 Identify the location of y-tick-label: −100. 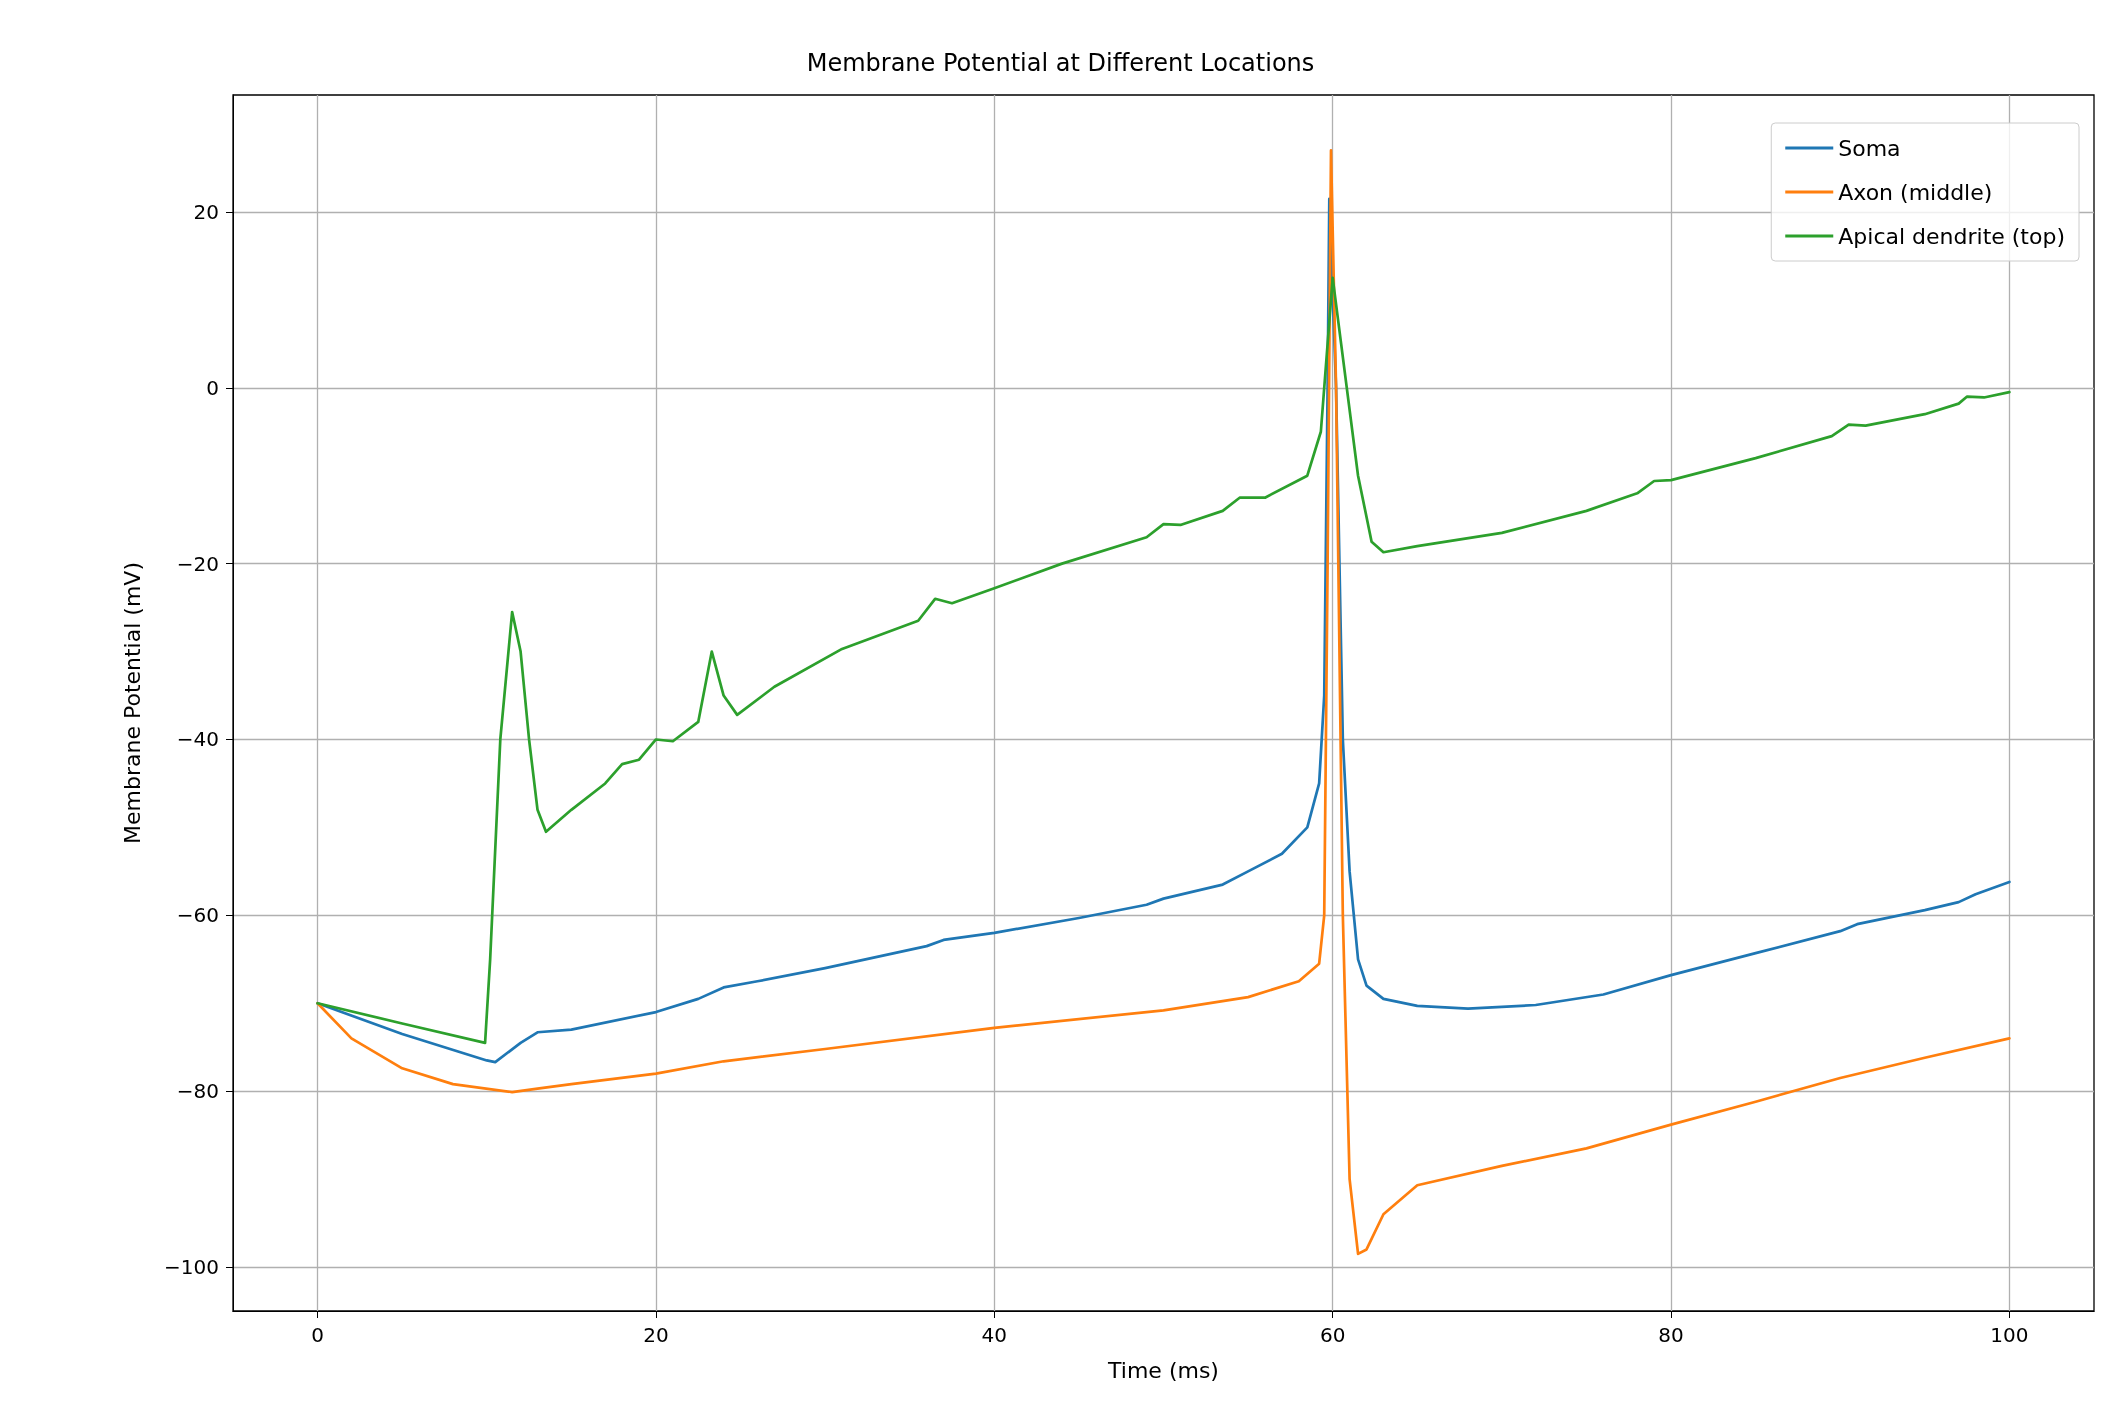
(191, 1267).